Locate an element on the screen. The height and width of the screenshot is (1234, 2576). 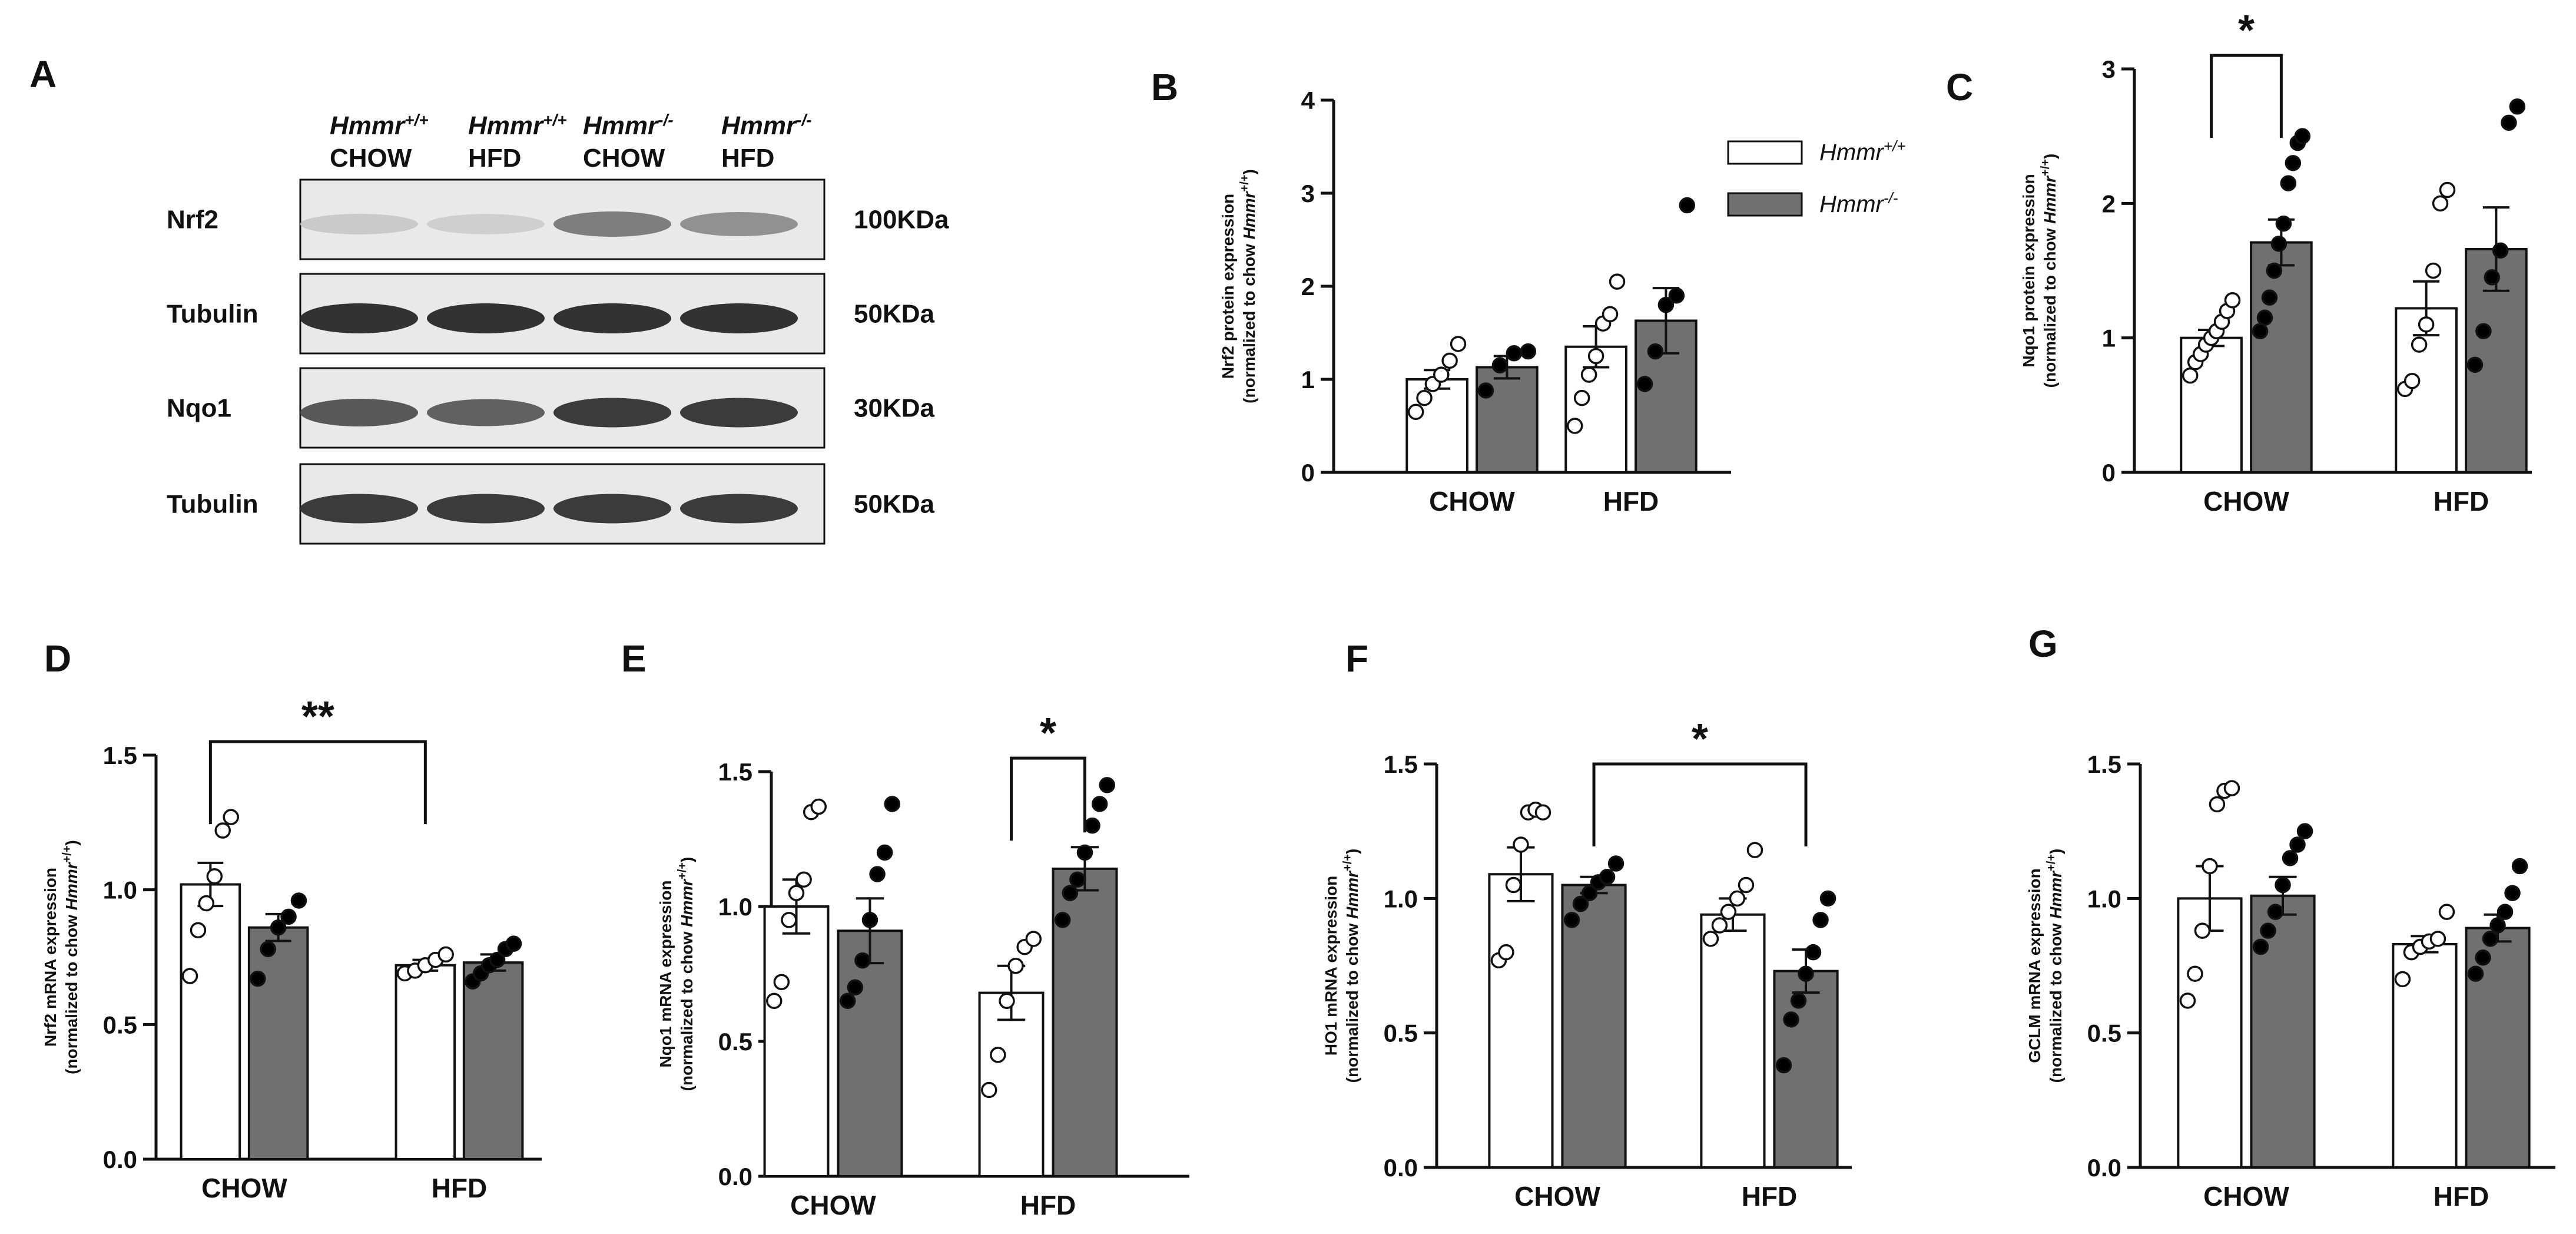
blot-protein-3: Tubulin is located at coordinates (213, 505).